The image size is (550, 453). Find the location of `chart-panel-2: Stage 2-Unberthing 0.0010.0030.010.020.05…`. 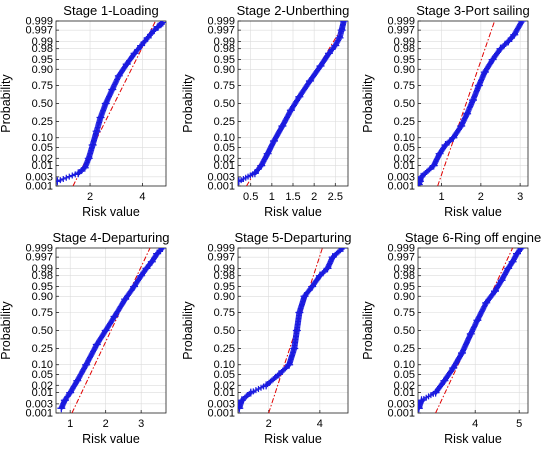

chart-panel-2: Stage 2-Unberthing 0.0010.0030.010.020.05… is located at coordinates (265, 111).